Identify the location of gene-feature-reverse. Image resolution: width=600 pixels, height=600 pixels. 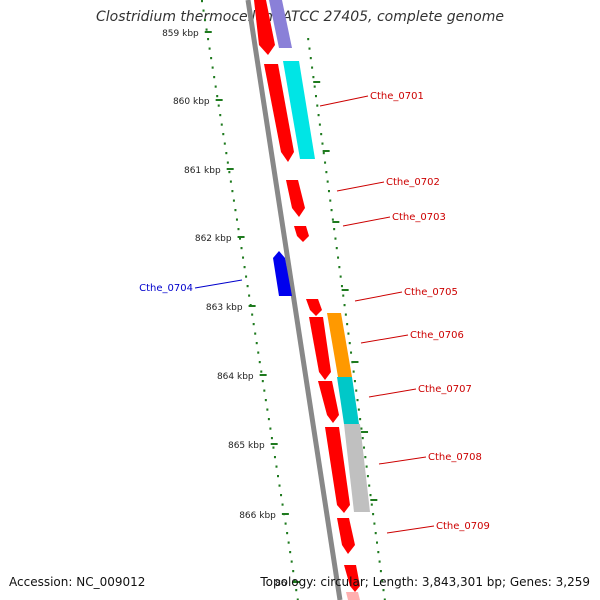
(282, 273).